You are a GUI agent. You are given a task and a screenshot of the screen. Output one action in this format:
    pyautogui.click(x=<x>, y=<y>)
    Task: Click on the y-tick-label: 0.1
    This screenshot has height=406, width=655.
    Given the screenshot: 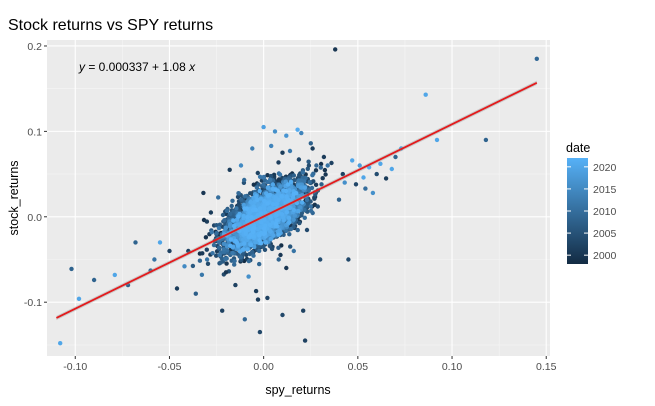 What is the action you would take?
    pyautogui.click(x=34, y=132)
    